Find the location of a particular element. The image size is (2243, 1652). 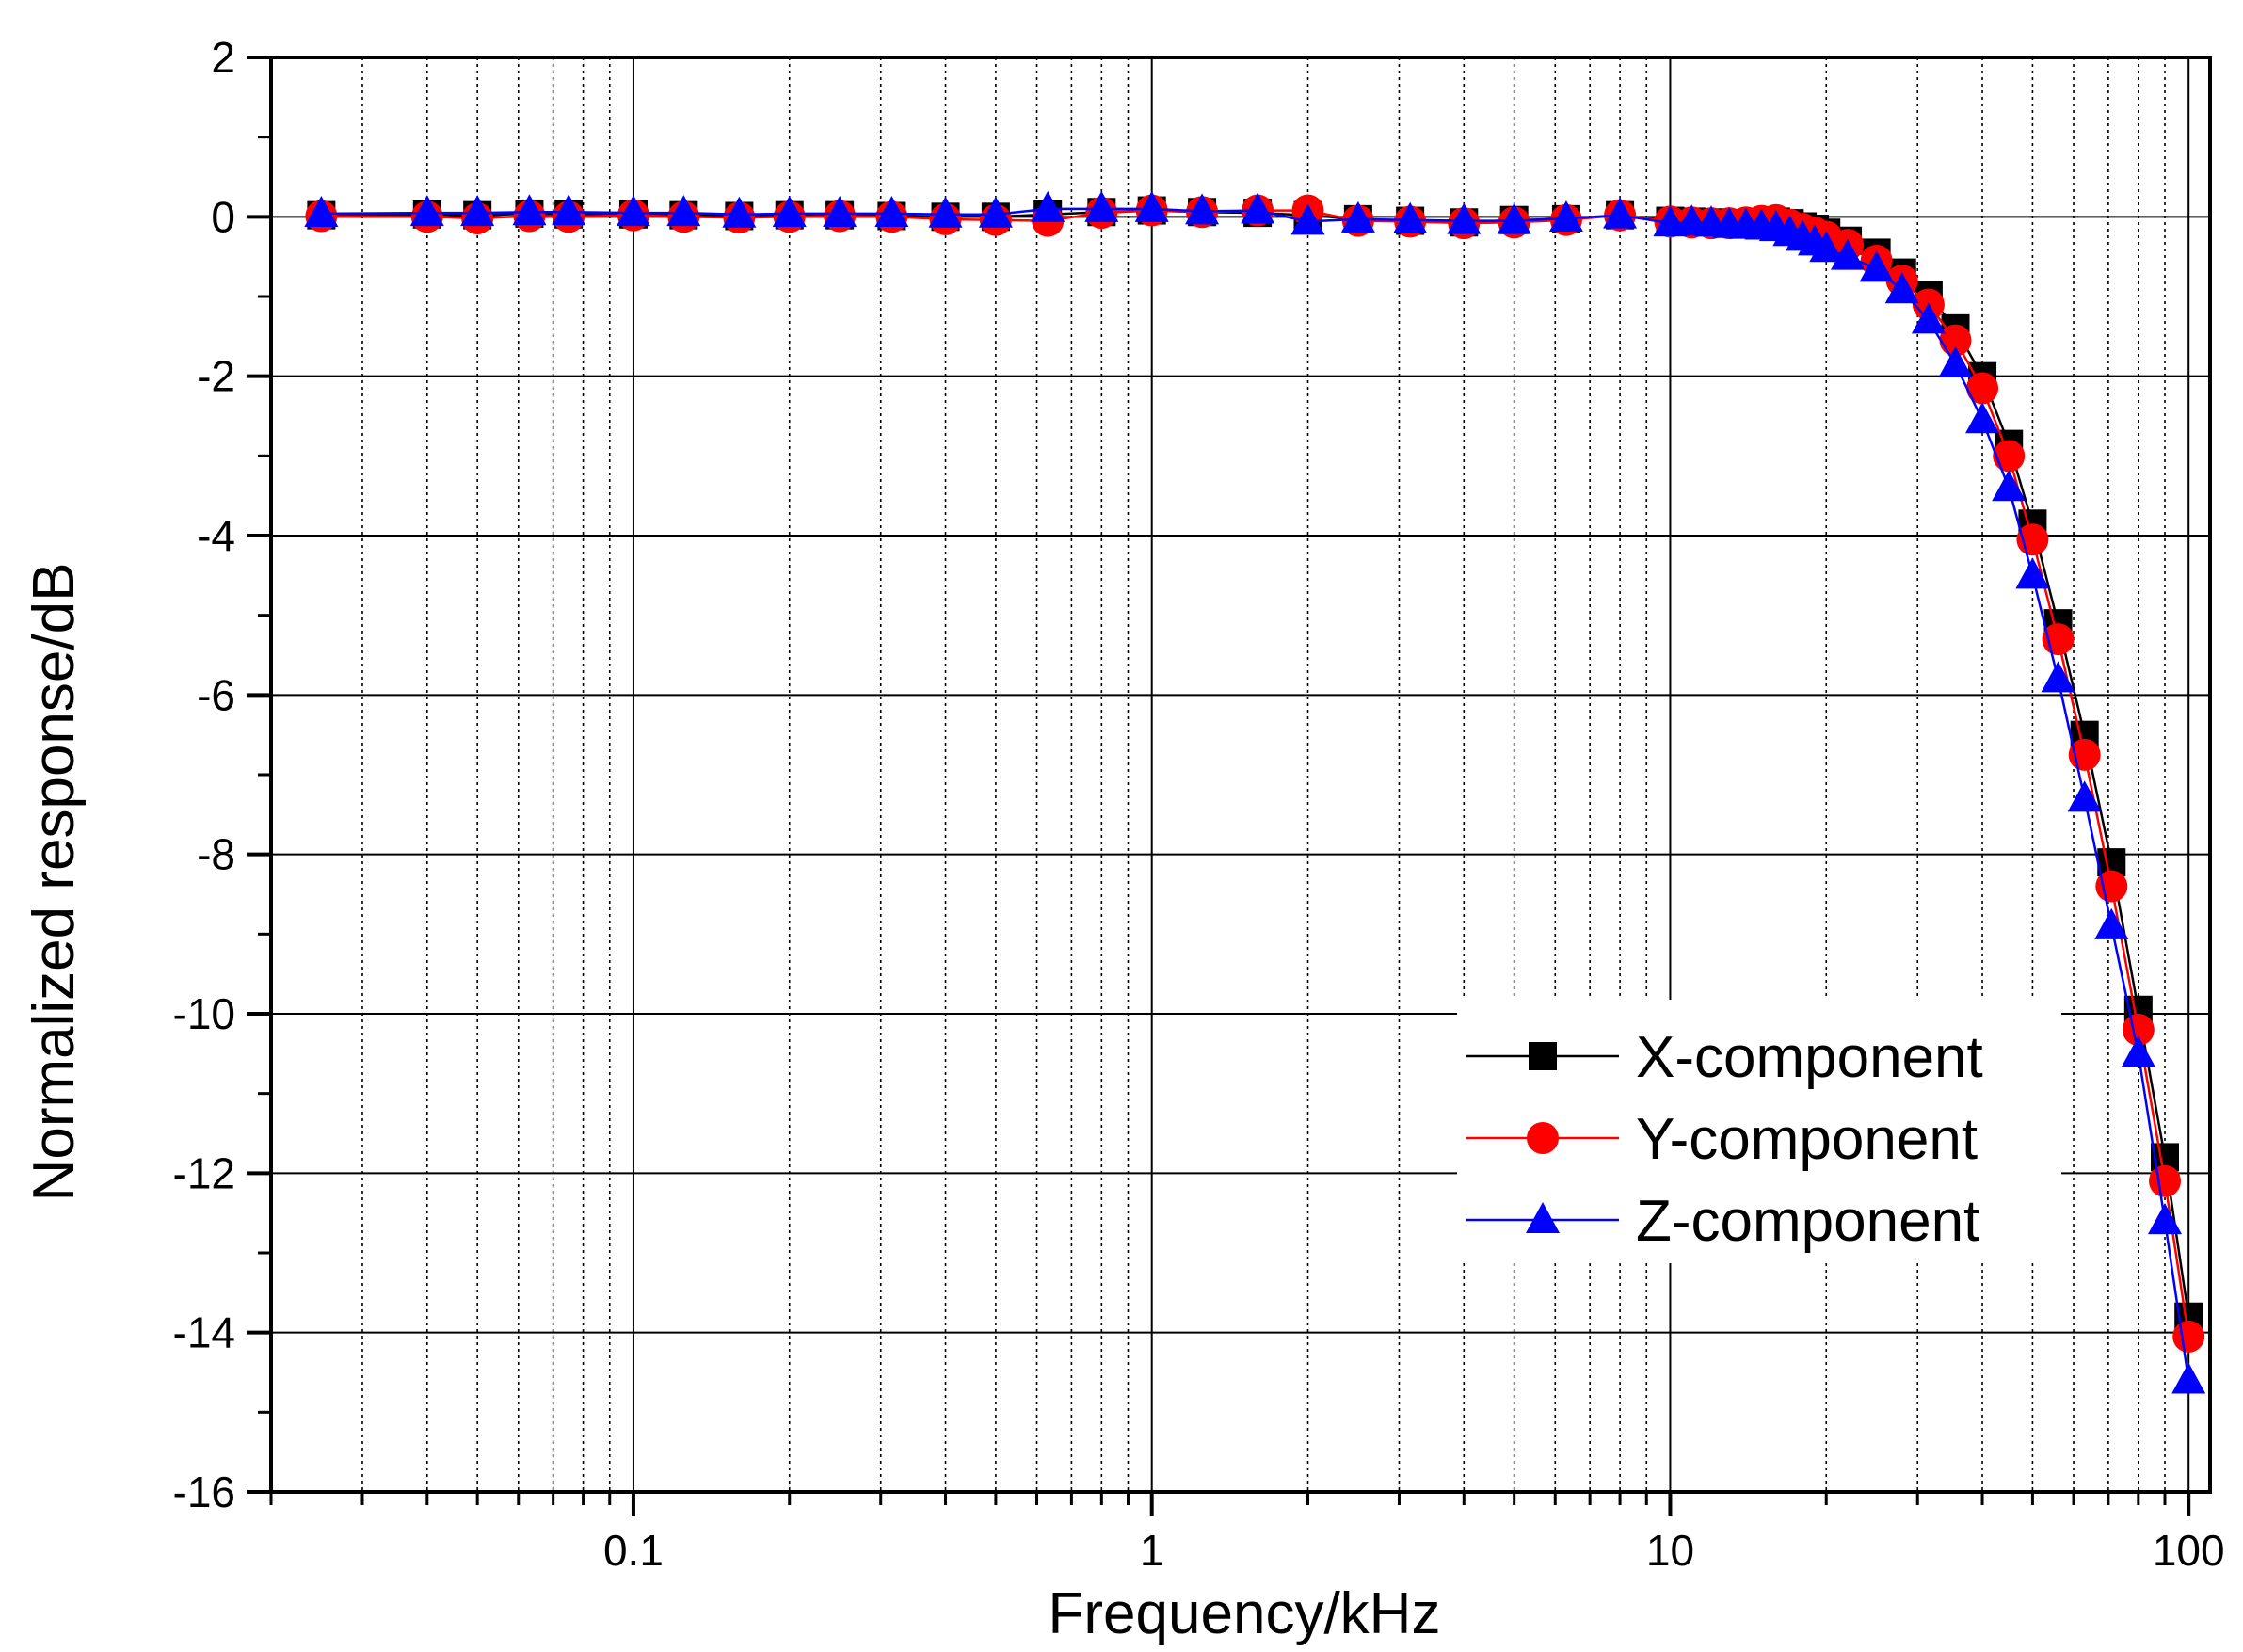

x-tick-label: 100 is located at coordinates (2189, 1550).